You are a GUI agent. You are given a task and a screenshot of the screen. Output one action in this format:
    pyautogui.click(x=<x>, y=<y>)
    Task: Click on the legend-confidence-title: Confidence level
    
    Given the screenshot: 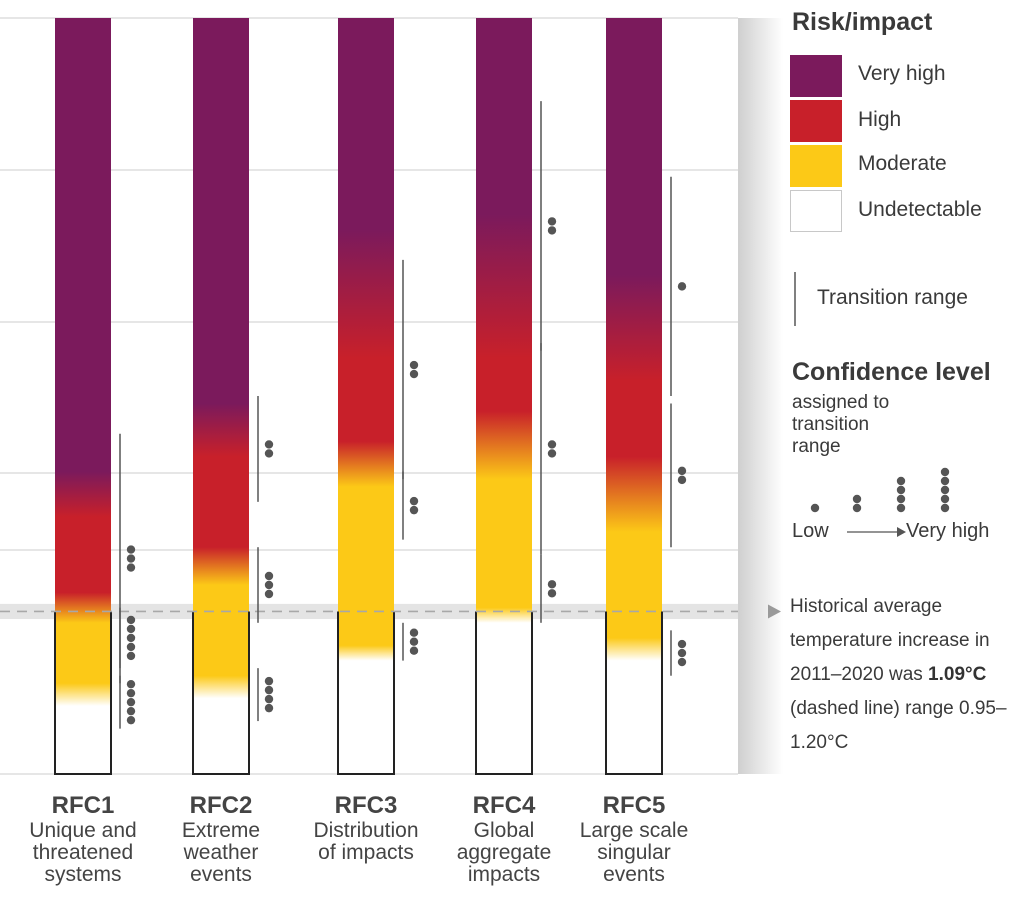 What is the action you would take?
    pyautogui.click(x=891, y=372)
    